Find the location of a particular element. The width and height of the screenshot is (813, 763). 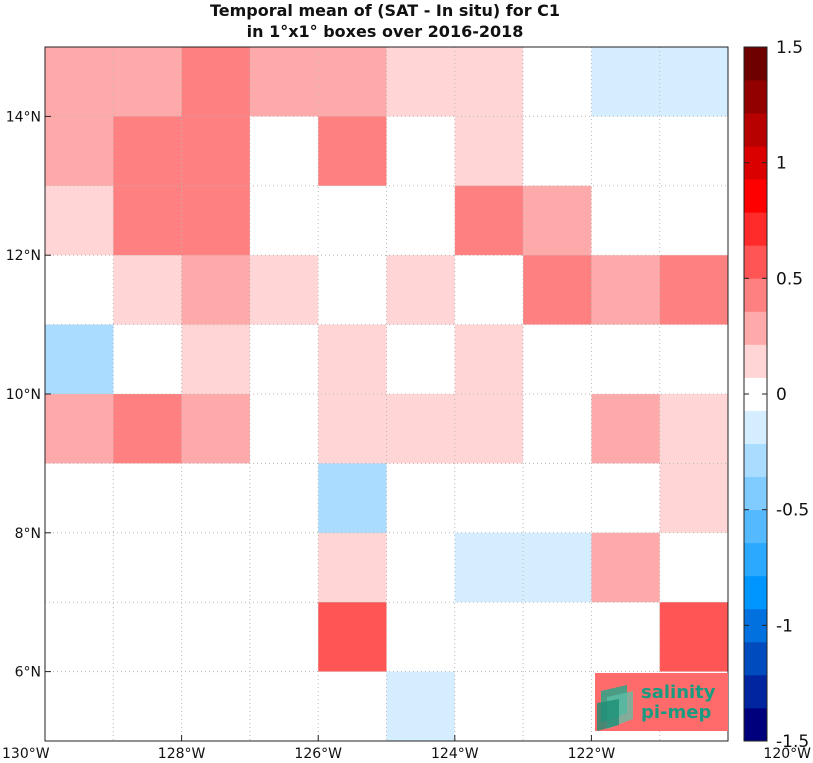

x-tick-label: 122°W is located at coordinates (592, 754).